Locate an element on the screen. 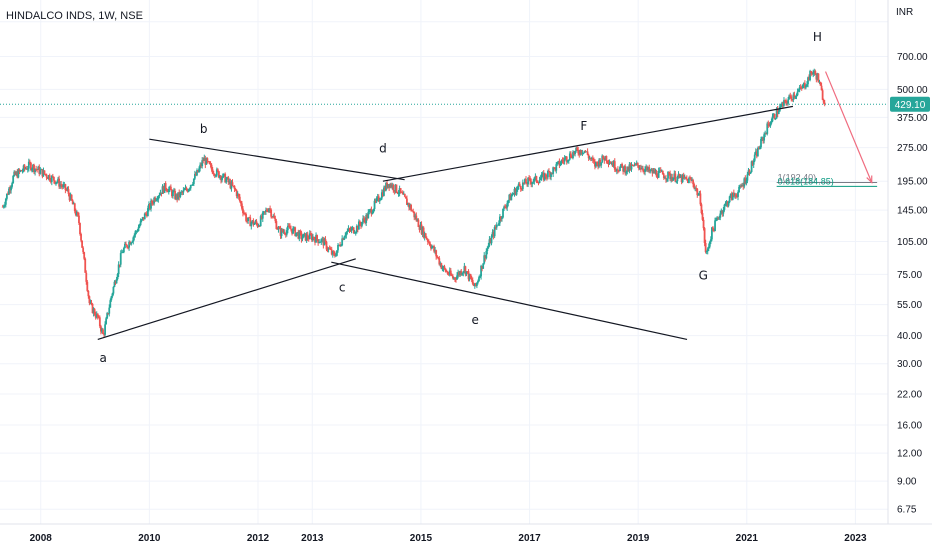 The height and width of the screenshot is (550, 932). projection-arrow-line is located at coordinates (848, 127).